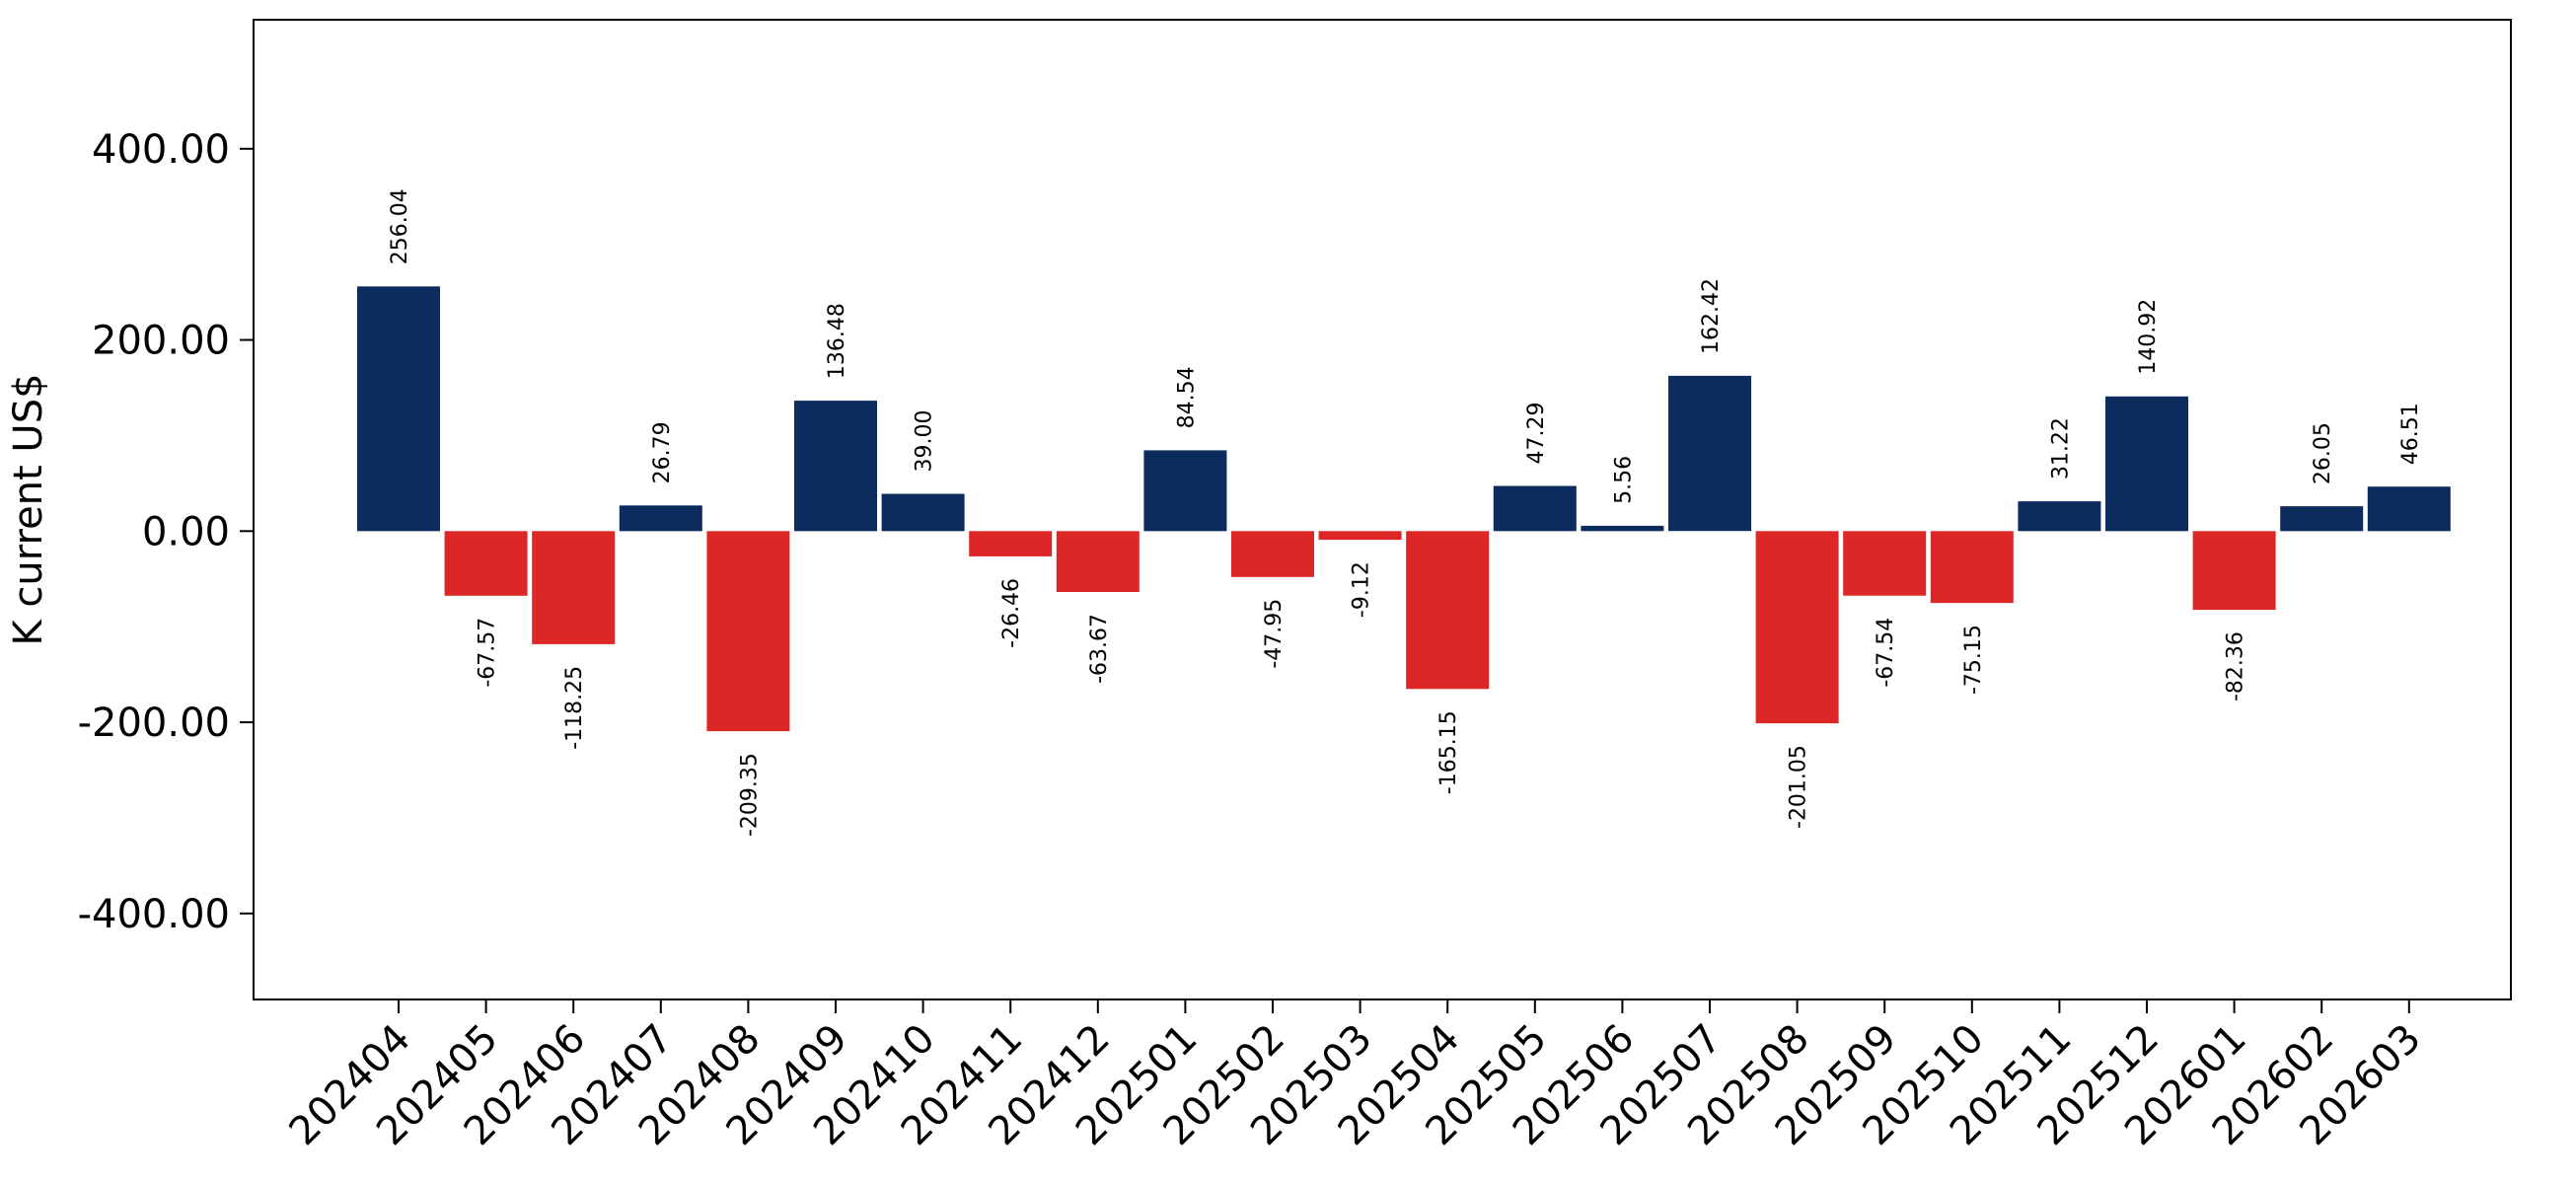  I want to click on bar-value-label: -67.54, so click(1886, 653).